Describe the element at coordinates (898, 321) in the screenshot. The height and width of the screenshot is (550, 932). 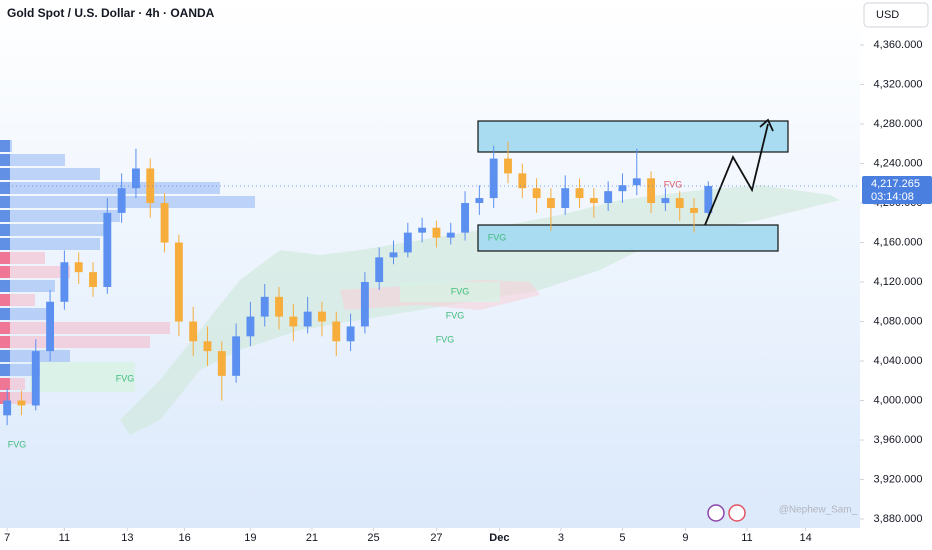
I see `y-tick-label: 4,080.000` at that location.